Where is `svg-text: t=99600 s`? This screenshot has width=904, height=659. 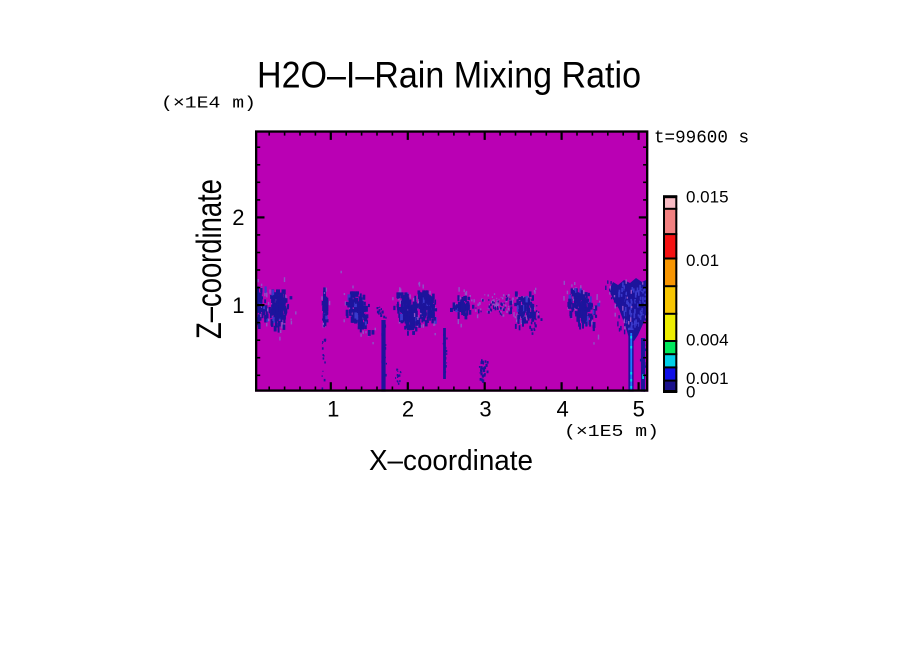 svg-text: t=99600 s is located at coordinates (701, 139).